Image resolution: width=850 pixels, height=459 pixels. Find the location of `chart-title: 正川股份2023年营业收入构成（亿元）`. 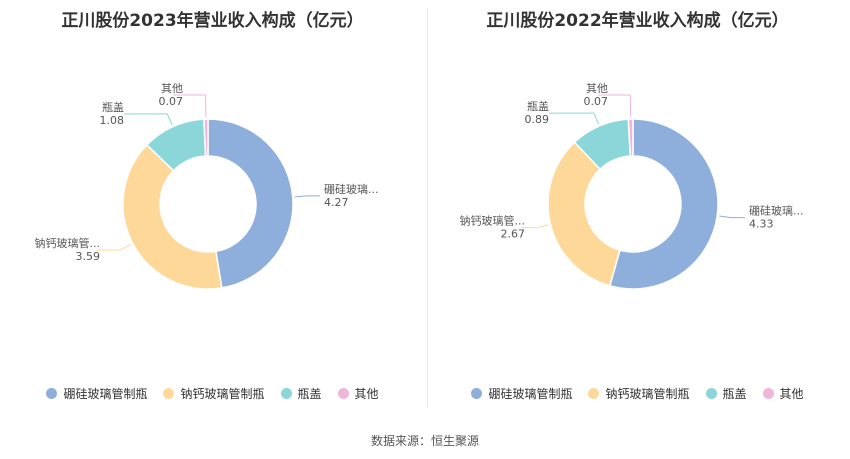

chart-title: 正川股份2023年营业收入构成（亿元） is located at coordinates (212, 21).